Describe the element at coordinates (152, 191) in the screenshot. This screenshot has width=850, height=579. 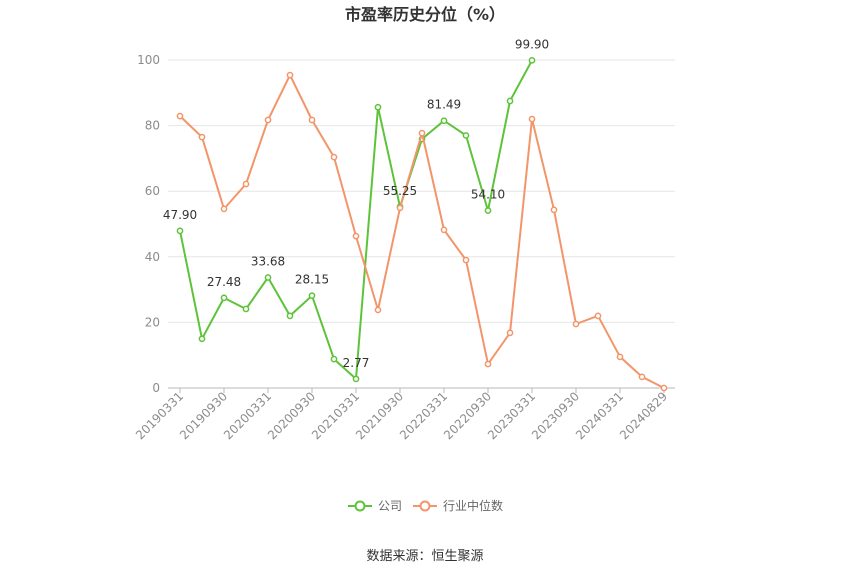
I see `y-tick-label: 60` at that location.